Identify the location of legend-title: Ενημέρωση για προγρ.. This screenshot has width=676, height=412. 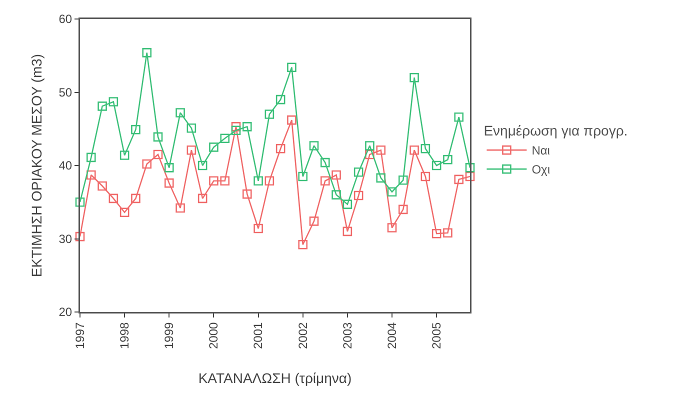
(556, 130).